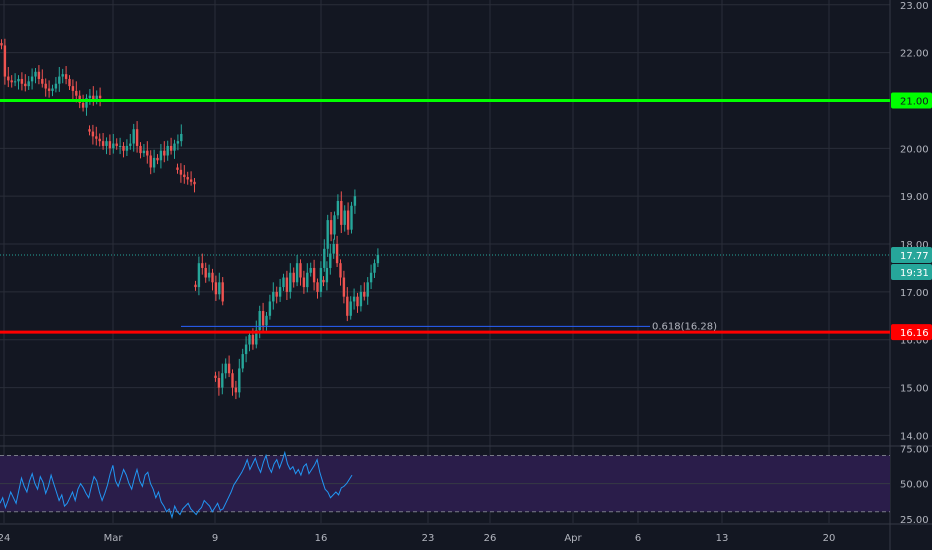  I want to click on fibonacci-retracement: 0.618(16.28), so click(449, 326).